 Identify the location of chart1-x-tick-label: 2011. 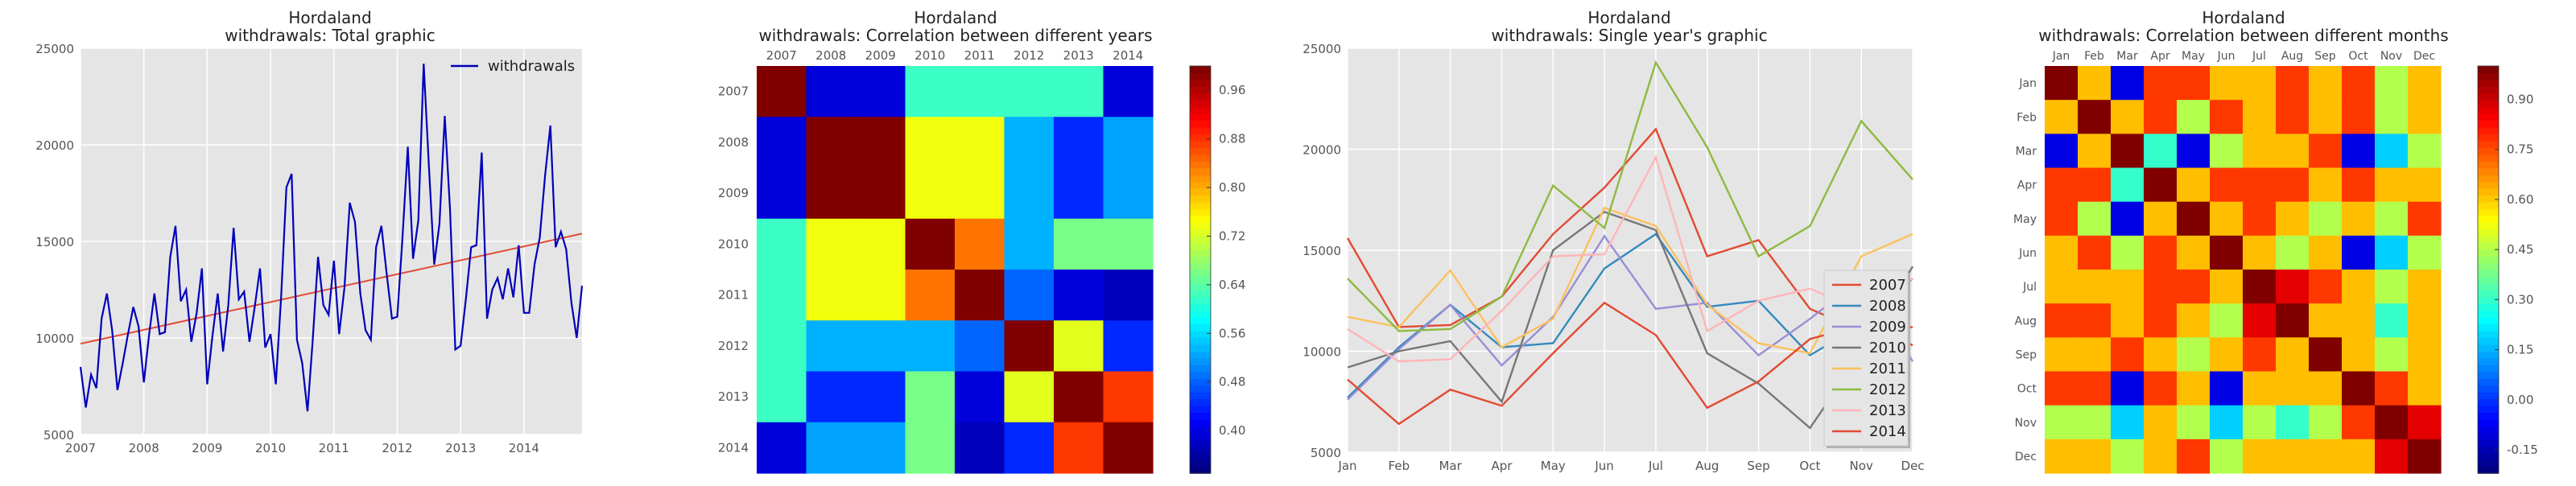
(334, 448).